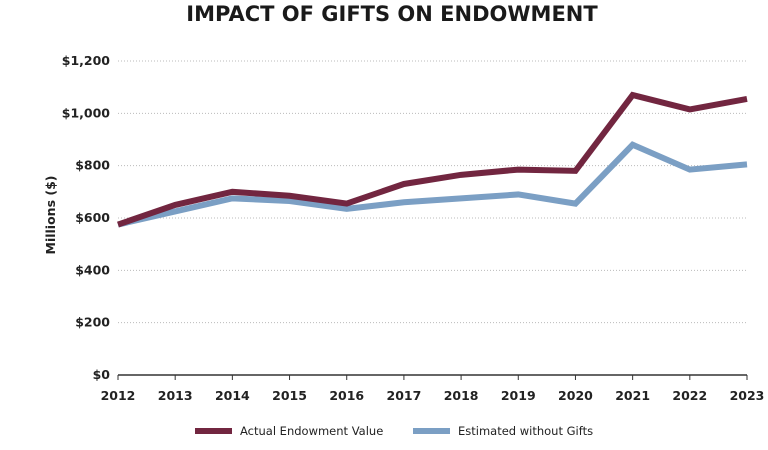 The width and height of the screenshot is (768, 450). What do you see at coordinates (747, 395) in the screenshot?
I see `x-tick-label: 2023` at bounding box center [747, 395].